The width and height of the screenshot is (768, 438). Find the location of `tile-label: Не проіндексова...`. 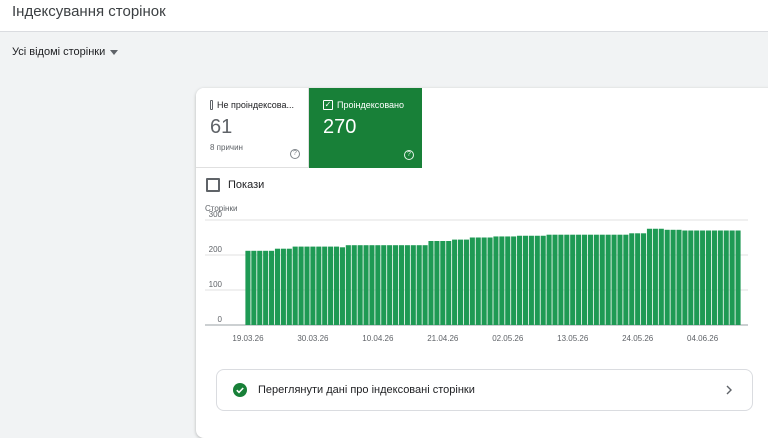

tile-label: Не проіндексова... is located at coordinates (255, 105).